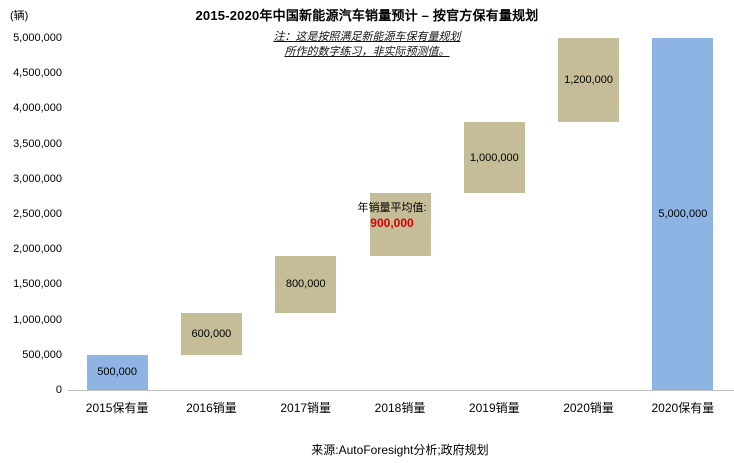 The width and height of the screenshot is (734, 463). I want to click on bar-value-label: 5,000,000, so click(683, 214).